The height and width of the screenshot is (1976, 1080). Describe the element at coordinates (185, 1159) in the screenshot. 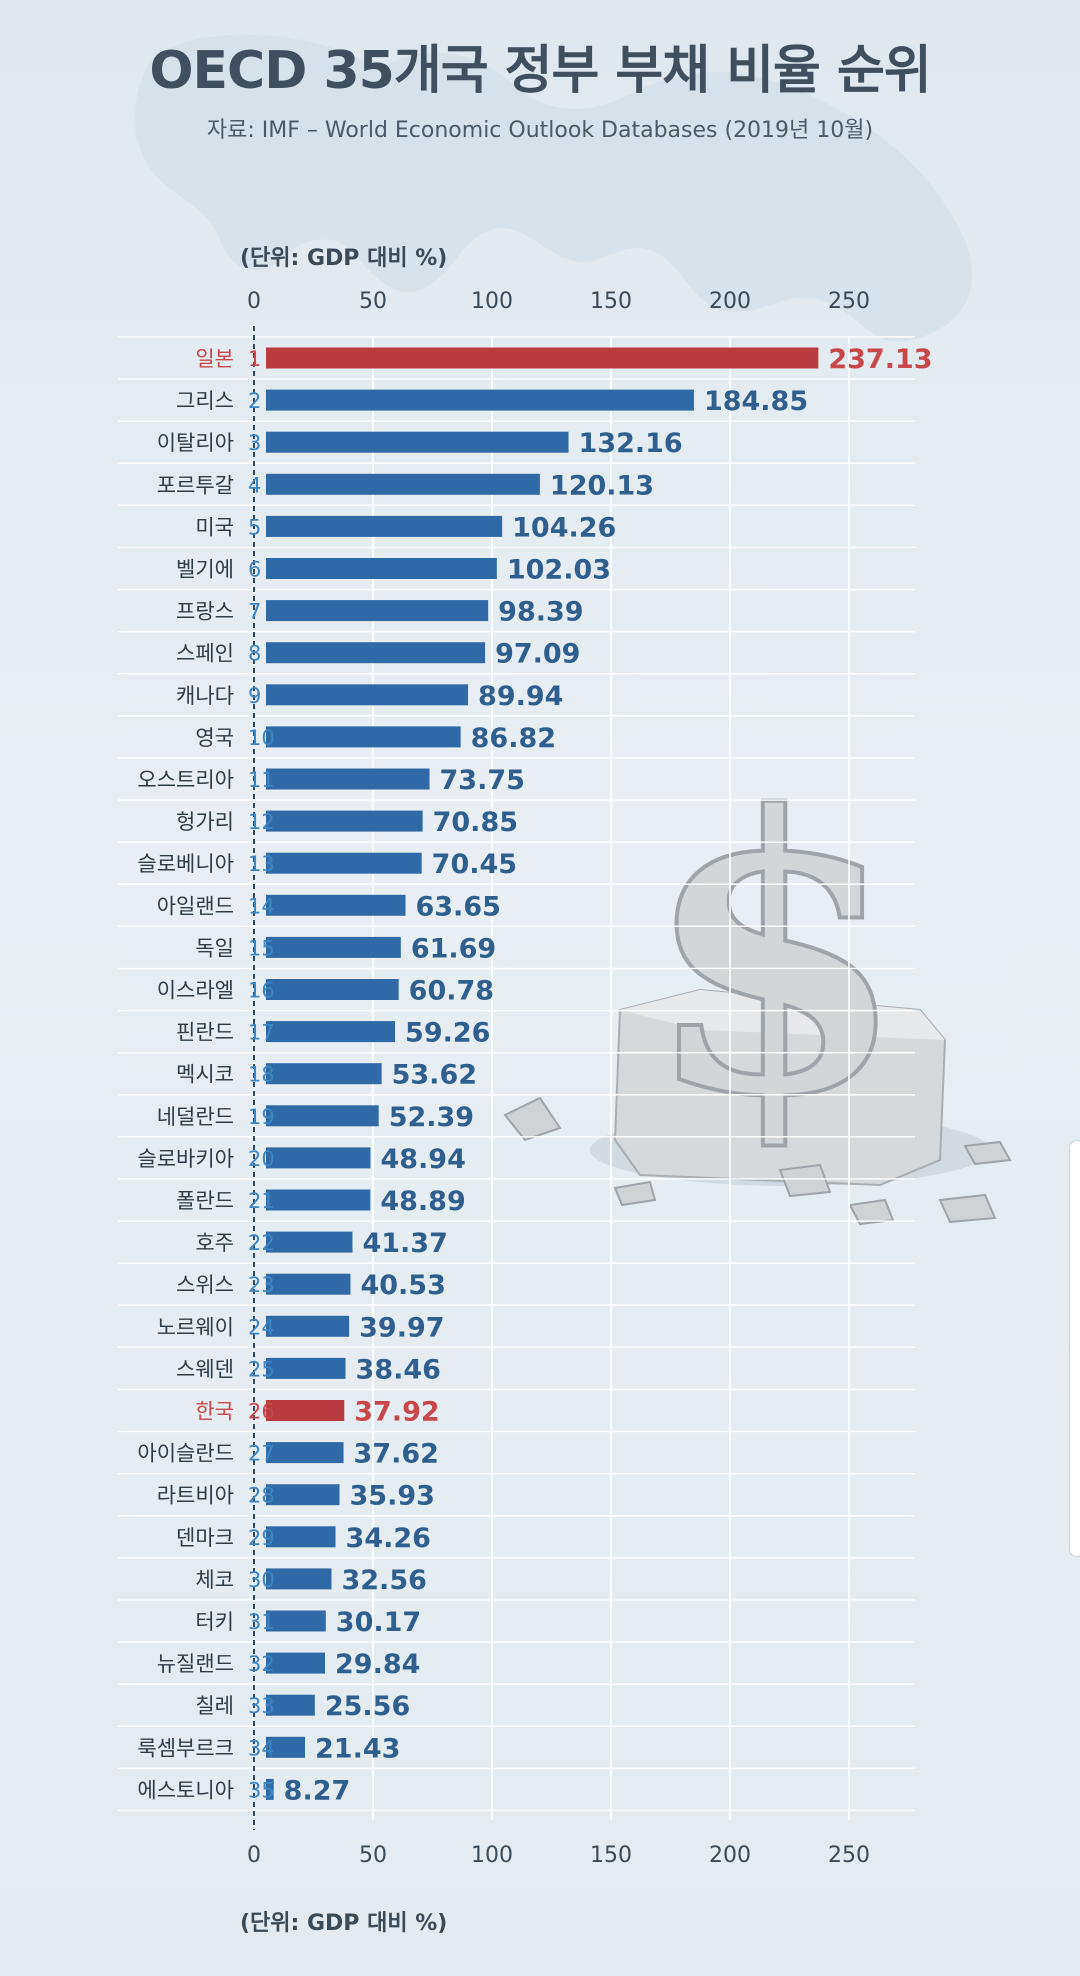

I see `category-label: 슬로바키아` at that location.